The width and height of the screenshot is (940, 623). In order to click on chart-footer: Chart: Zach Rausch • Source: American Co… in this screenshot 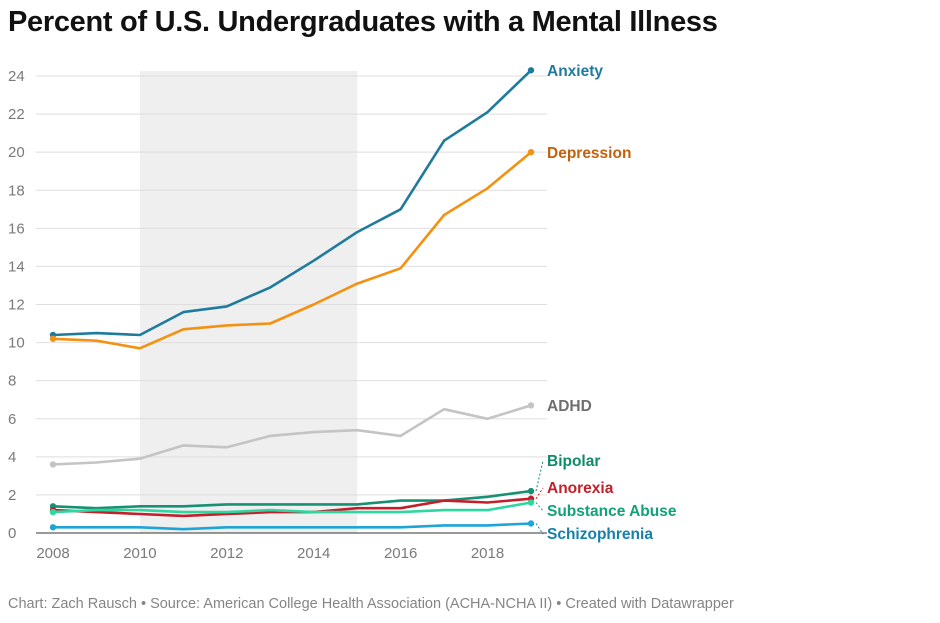, I will do `click(371, 604)`.